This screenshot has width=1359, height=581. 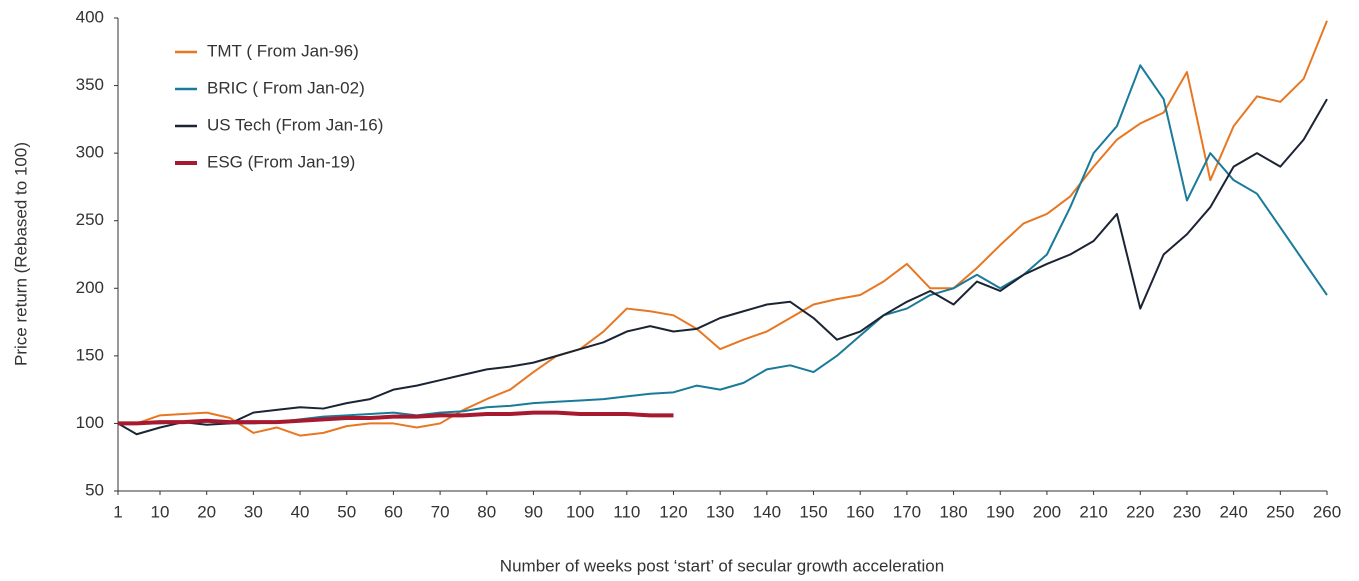 I want to click on x-tick-label: 220, so click(x=1140, y=511).